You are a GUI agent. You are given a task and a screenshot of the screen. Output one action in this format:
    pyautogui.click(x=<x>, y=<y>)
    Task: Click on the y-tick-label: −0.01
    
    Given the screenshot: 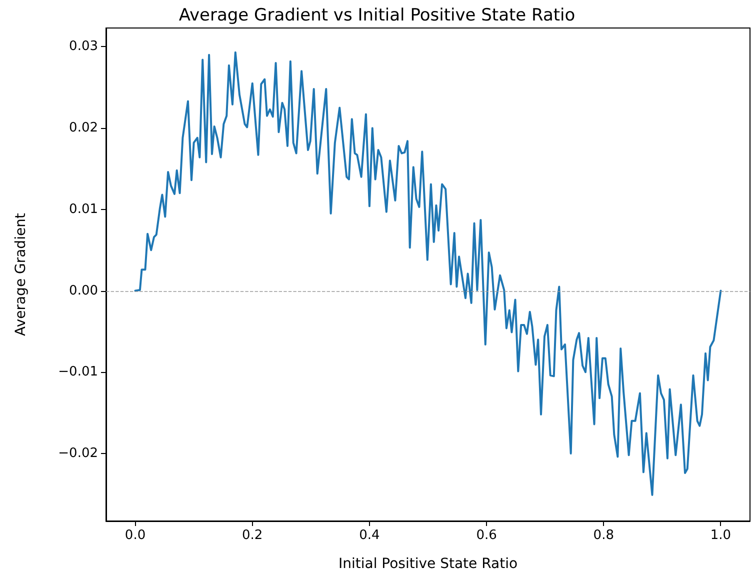 What is the action you would take?
    pyautogui.click(x=78, y=372)
    